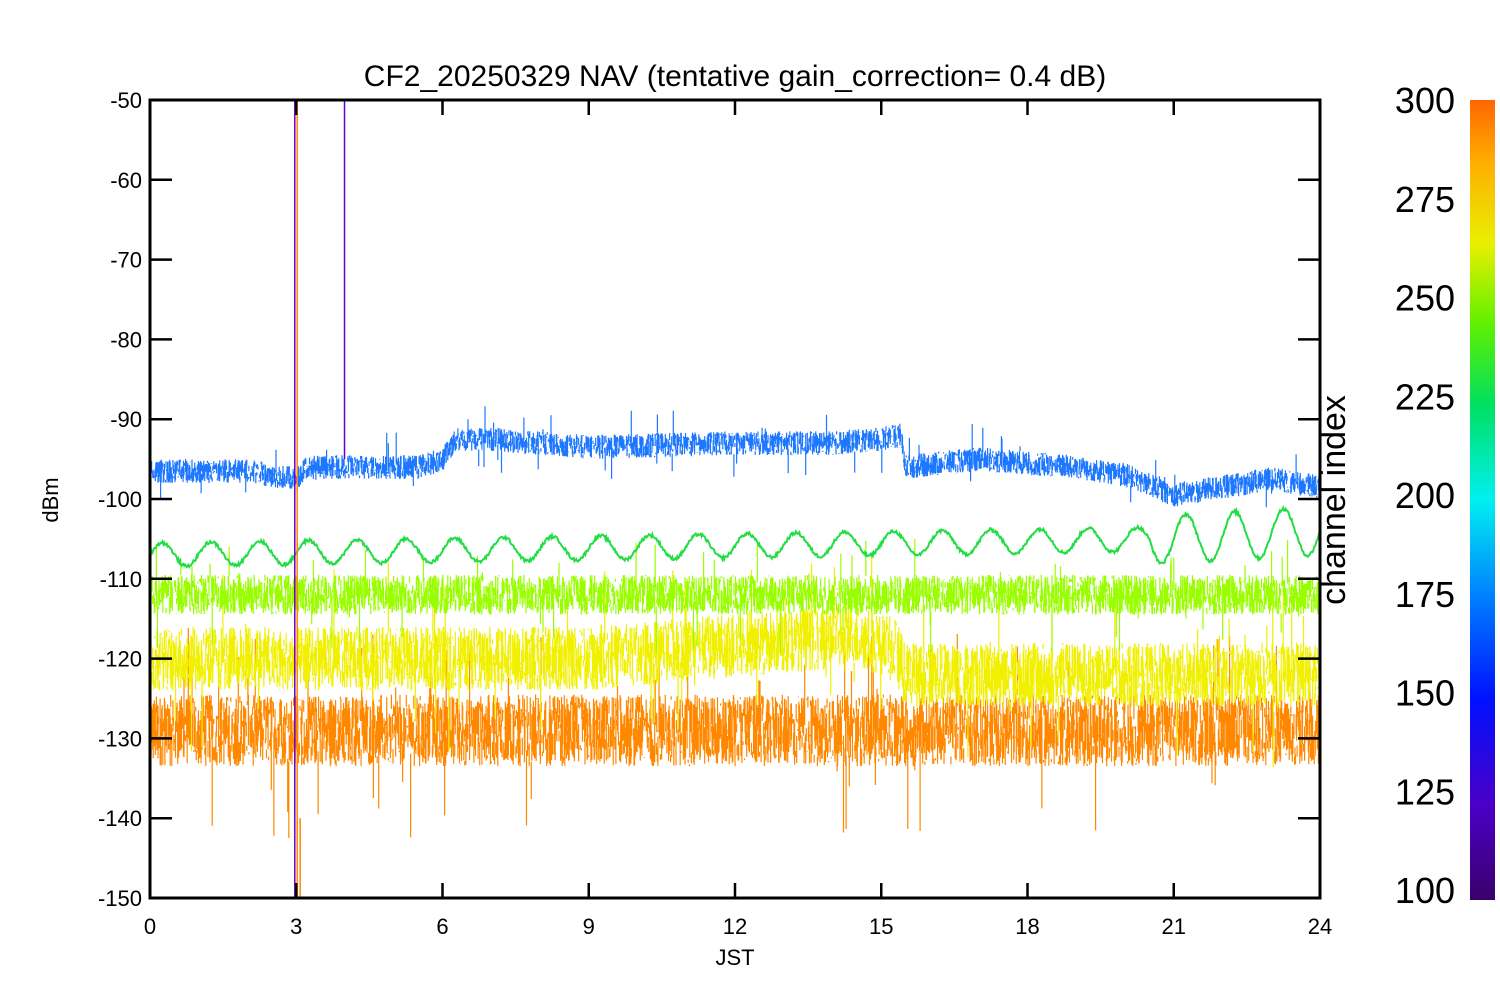 The height and width of the screenshot is (1000, 1500). Describe the element at coordinates (1425, 693) in the screenshot. I see `colorbar-tick-label: 150` at that location.